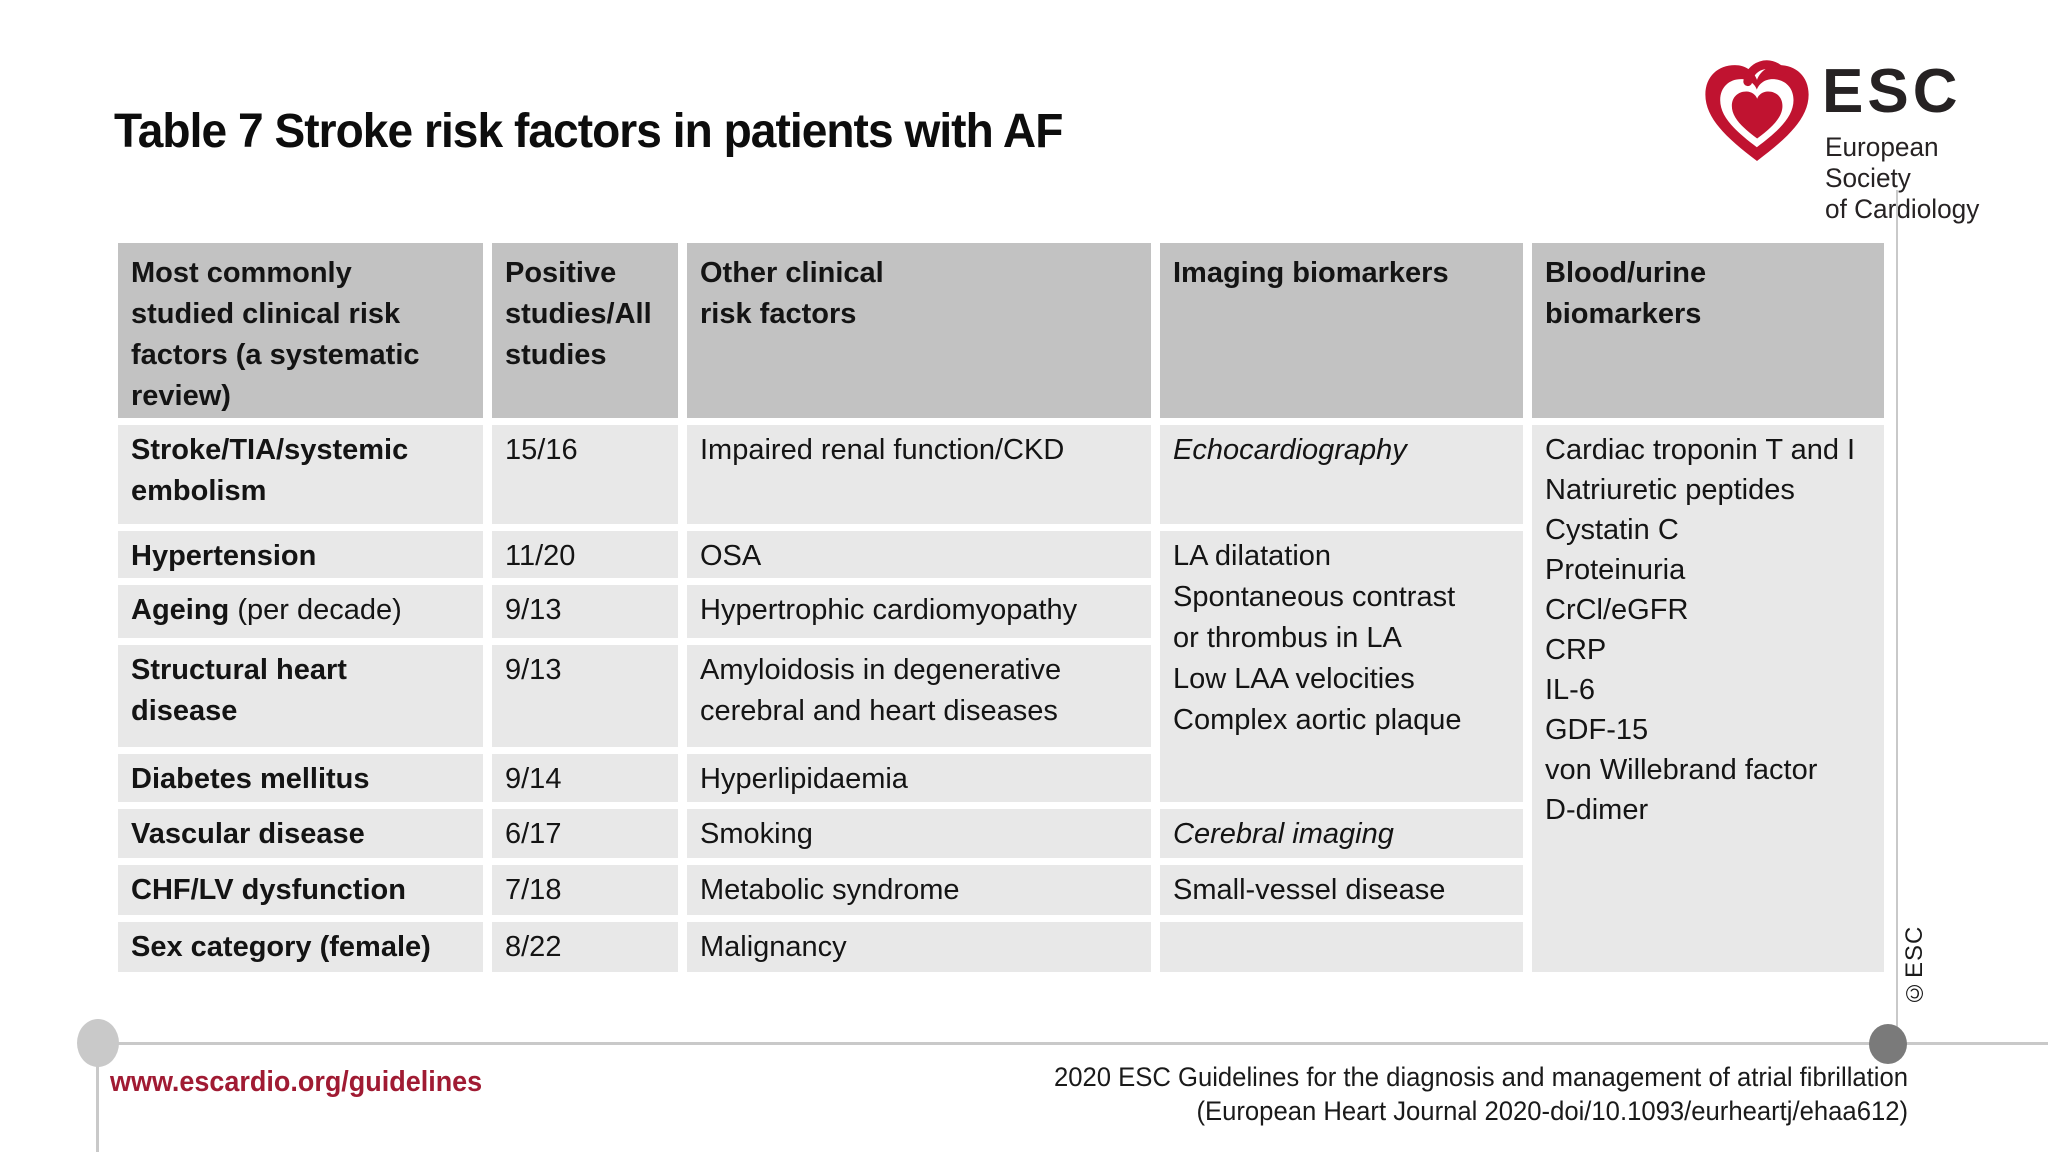 Image resolution: width=2048 pixels, height=1152 pixels. Describe the element at coordinates (281, 947) in the screenshot. I see `risk-factor-label: Sex category (female)` at that location.